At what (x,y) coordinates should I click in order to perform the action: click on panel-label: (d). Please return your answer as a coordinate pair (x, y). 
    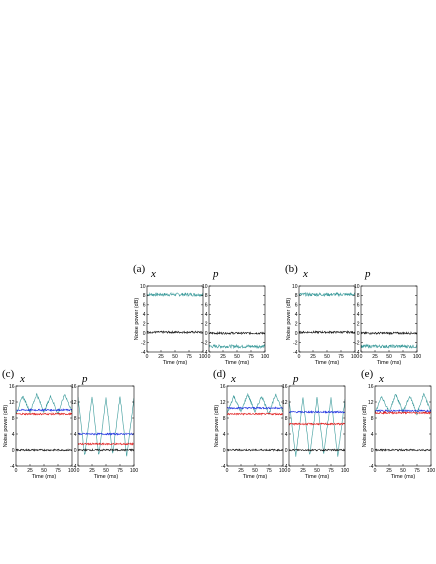
    Looking at the image, I should click on (219, 374).